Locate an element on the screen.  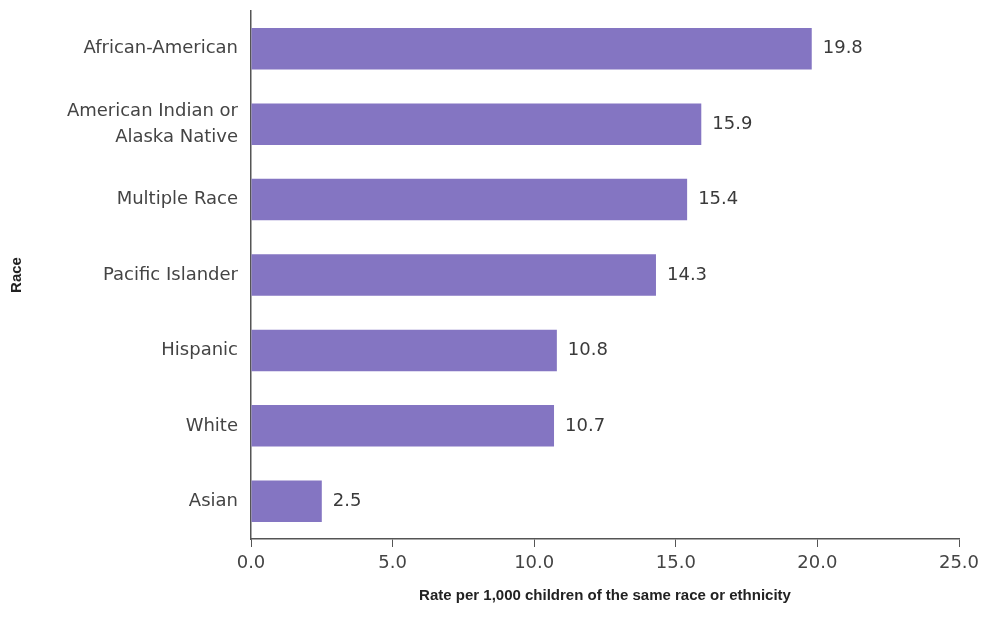
x-tick-label: 15.0 is located at coordinates (675, 562).